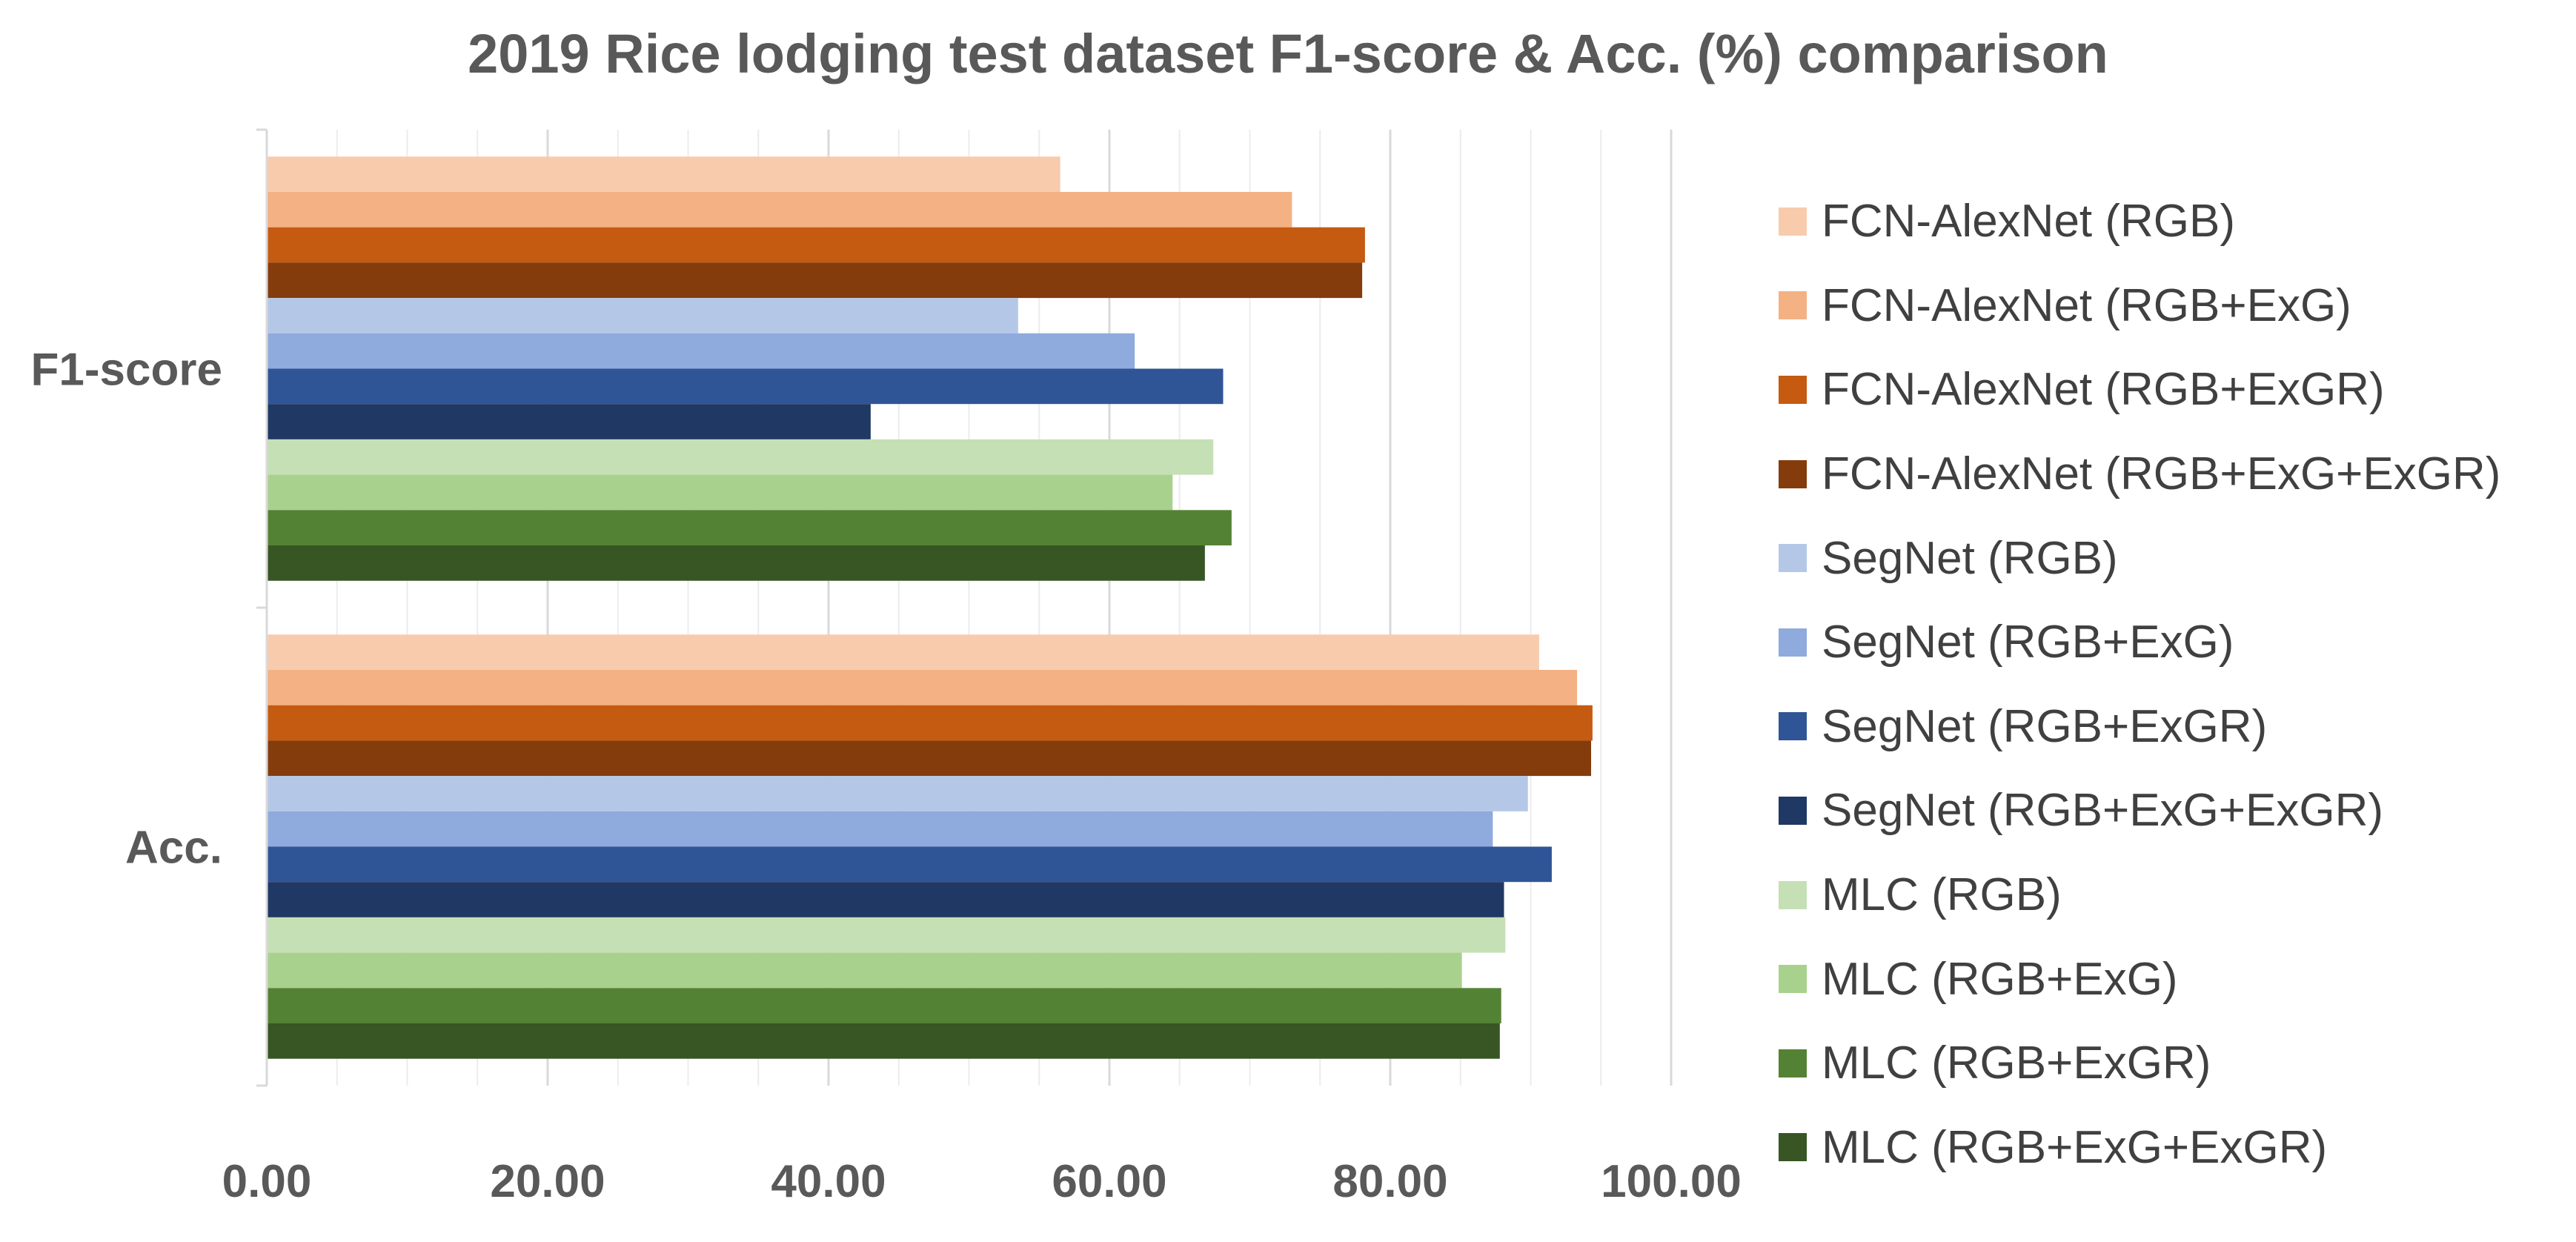 Image resolution: width=2576 pixels, height=1242 pixels. I want to click on legend-item: SegNet (RGB+ExG), so click(2171, 642).